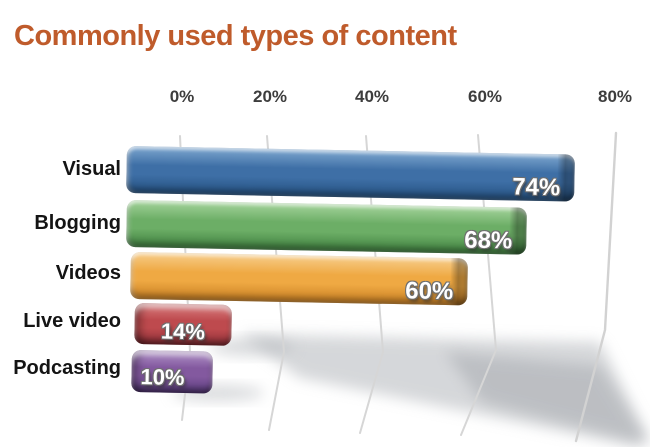 The image size is (650, 447). I want to click on bar-value-videos: 60%, so click(429, 291).